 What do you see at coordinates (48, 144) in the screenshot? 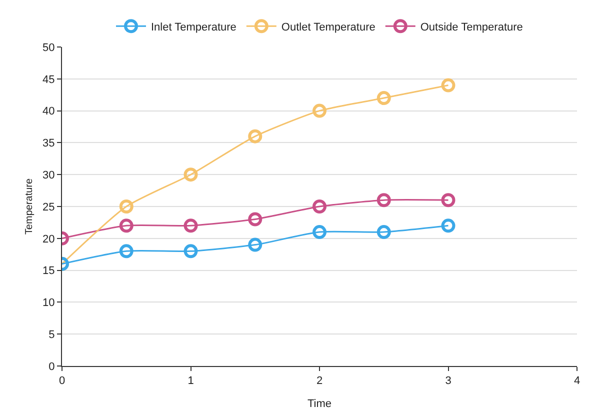
I see `y-tick-label: 35` at bounding box center [48, 144].